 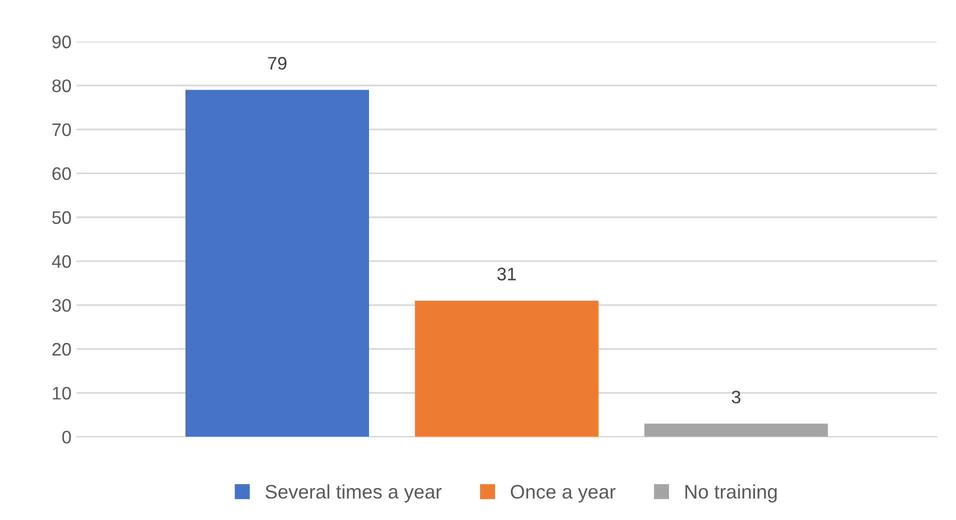 I want to click on y-tick-label: 80, so click(x=61, y=85).